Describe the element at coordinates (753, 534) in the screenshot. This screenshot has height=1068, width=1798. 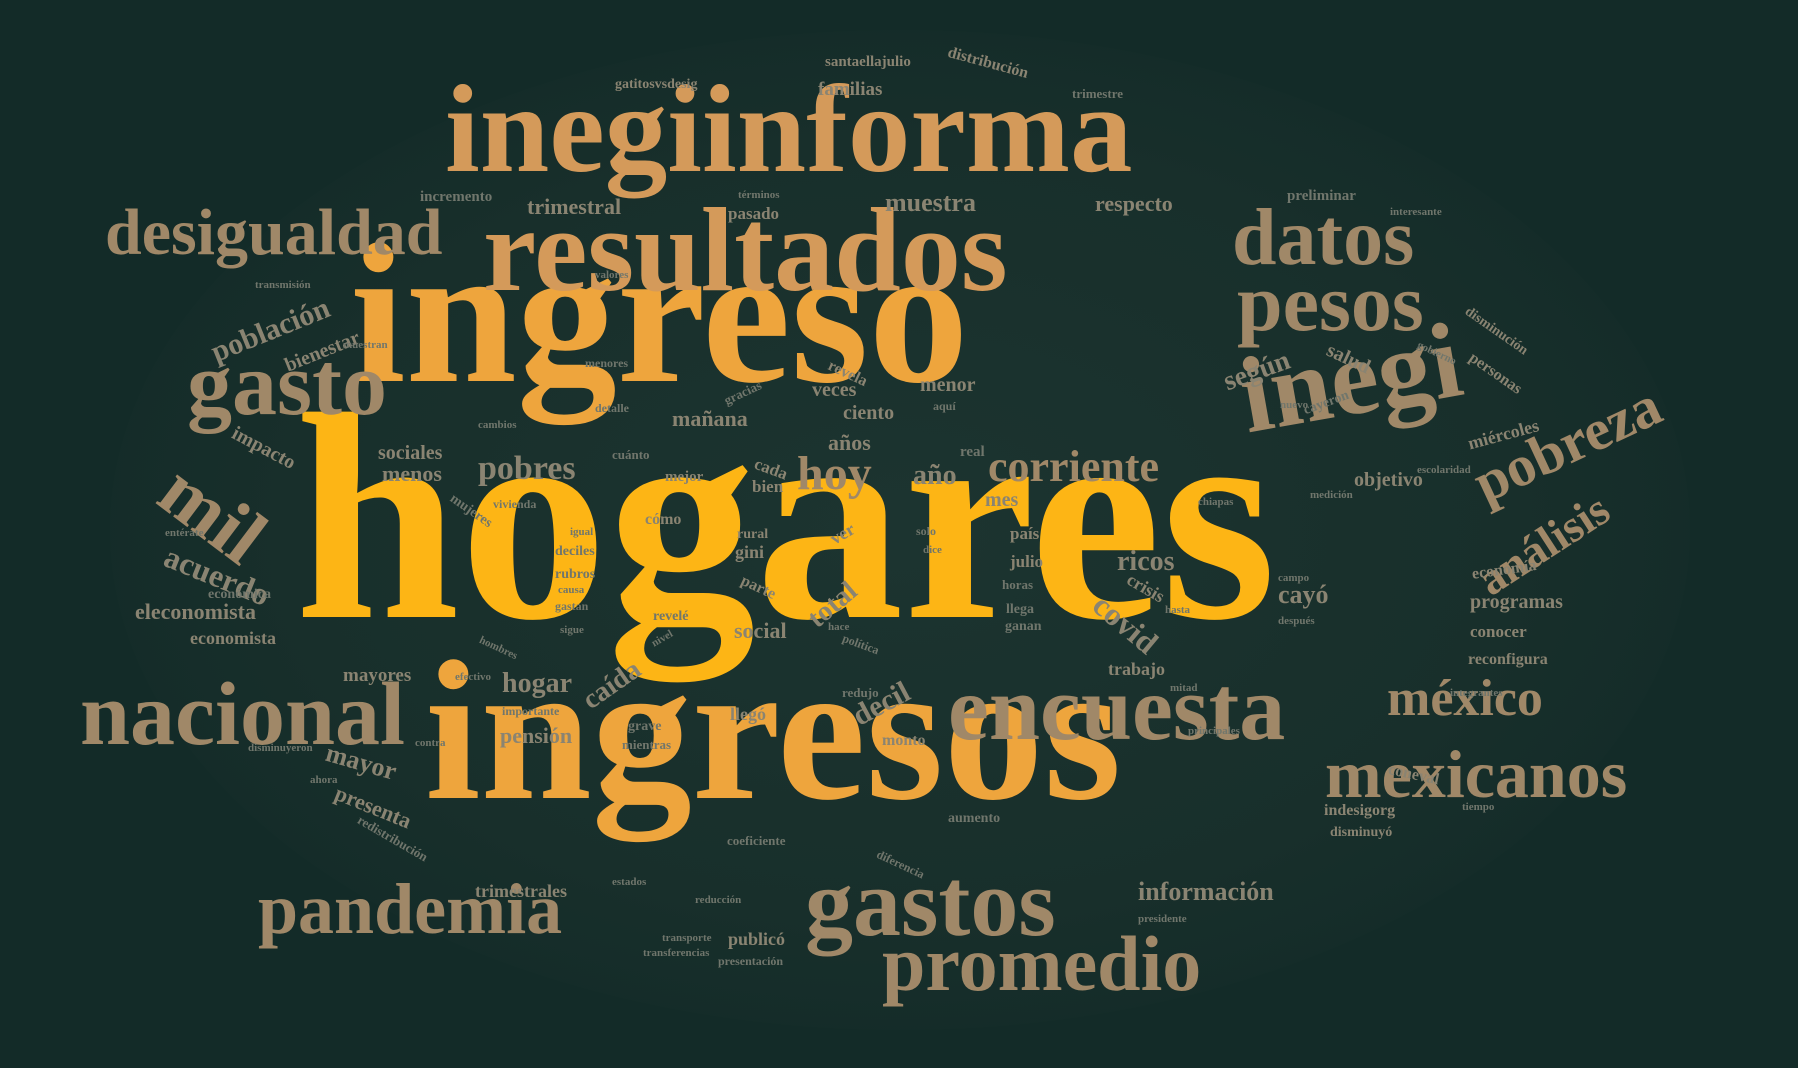
I see `word-rural: rural` at that location.